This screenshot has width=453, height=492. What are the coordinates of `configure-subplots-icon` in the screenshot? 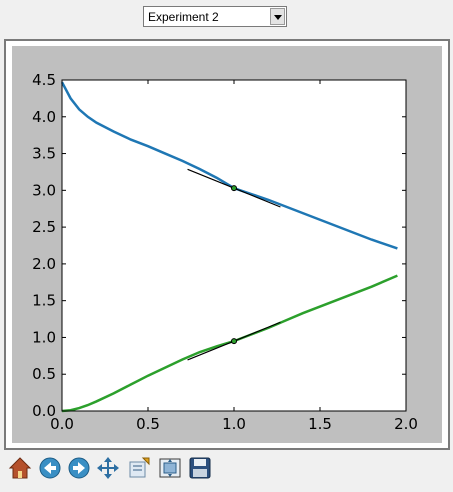 It's located at (170, 468).